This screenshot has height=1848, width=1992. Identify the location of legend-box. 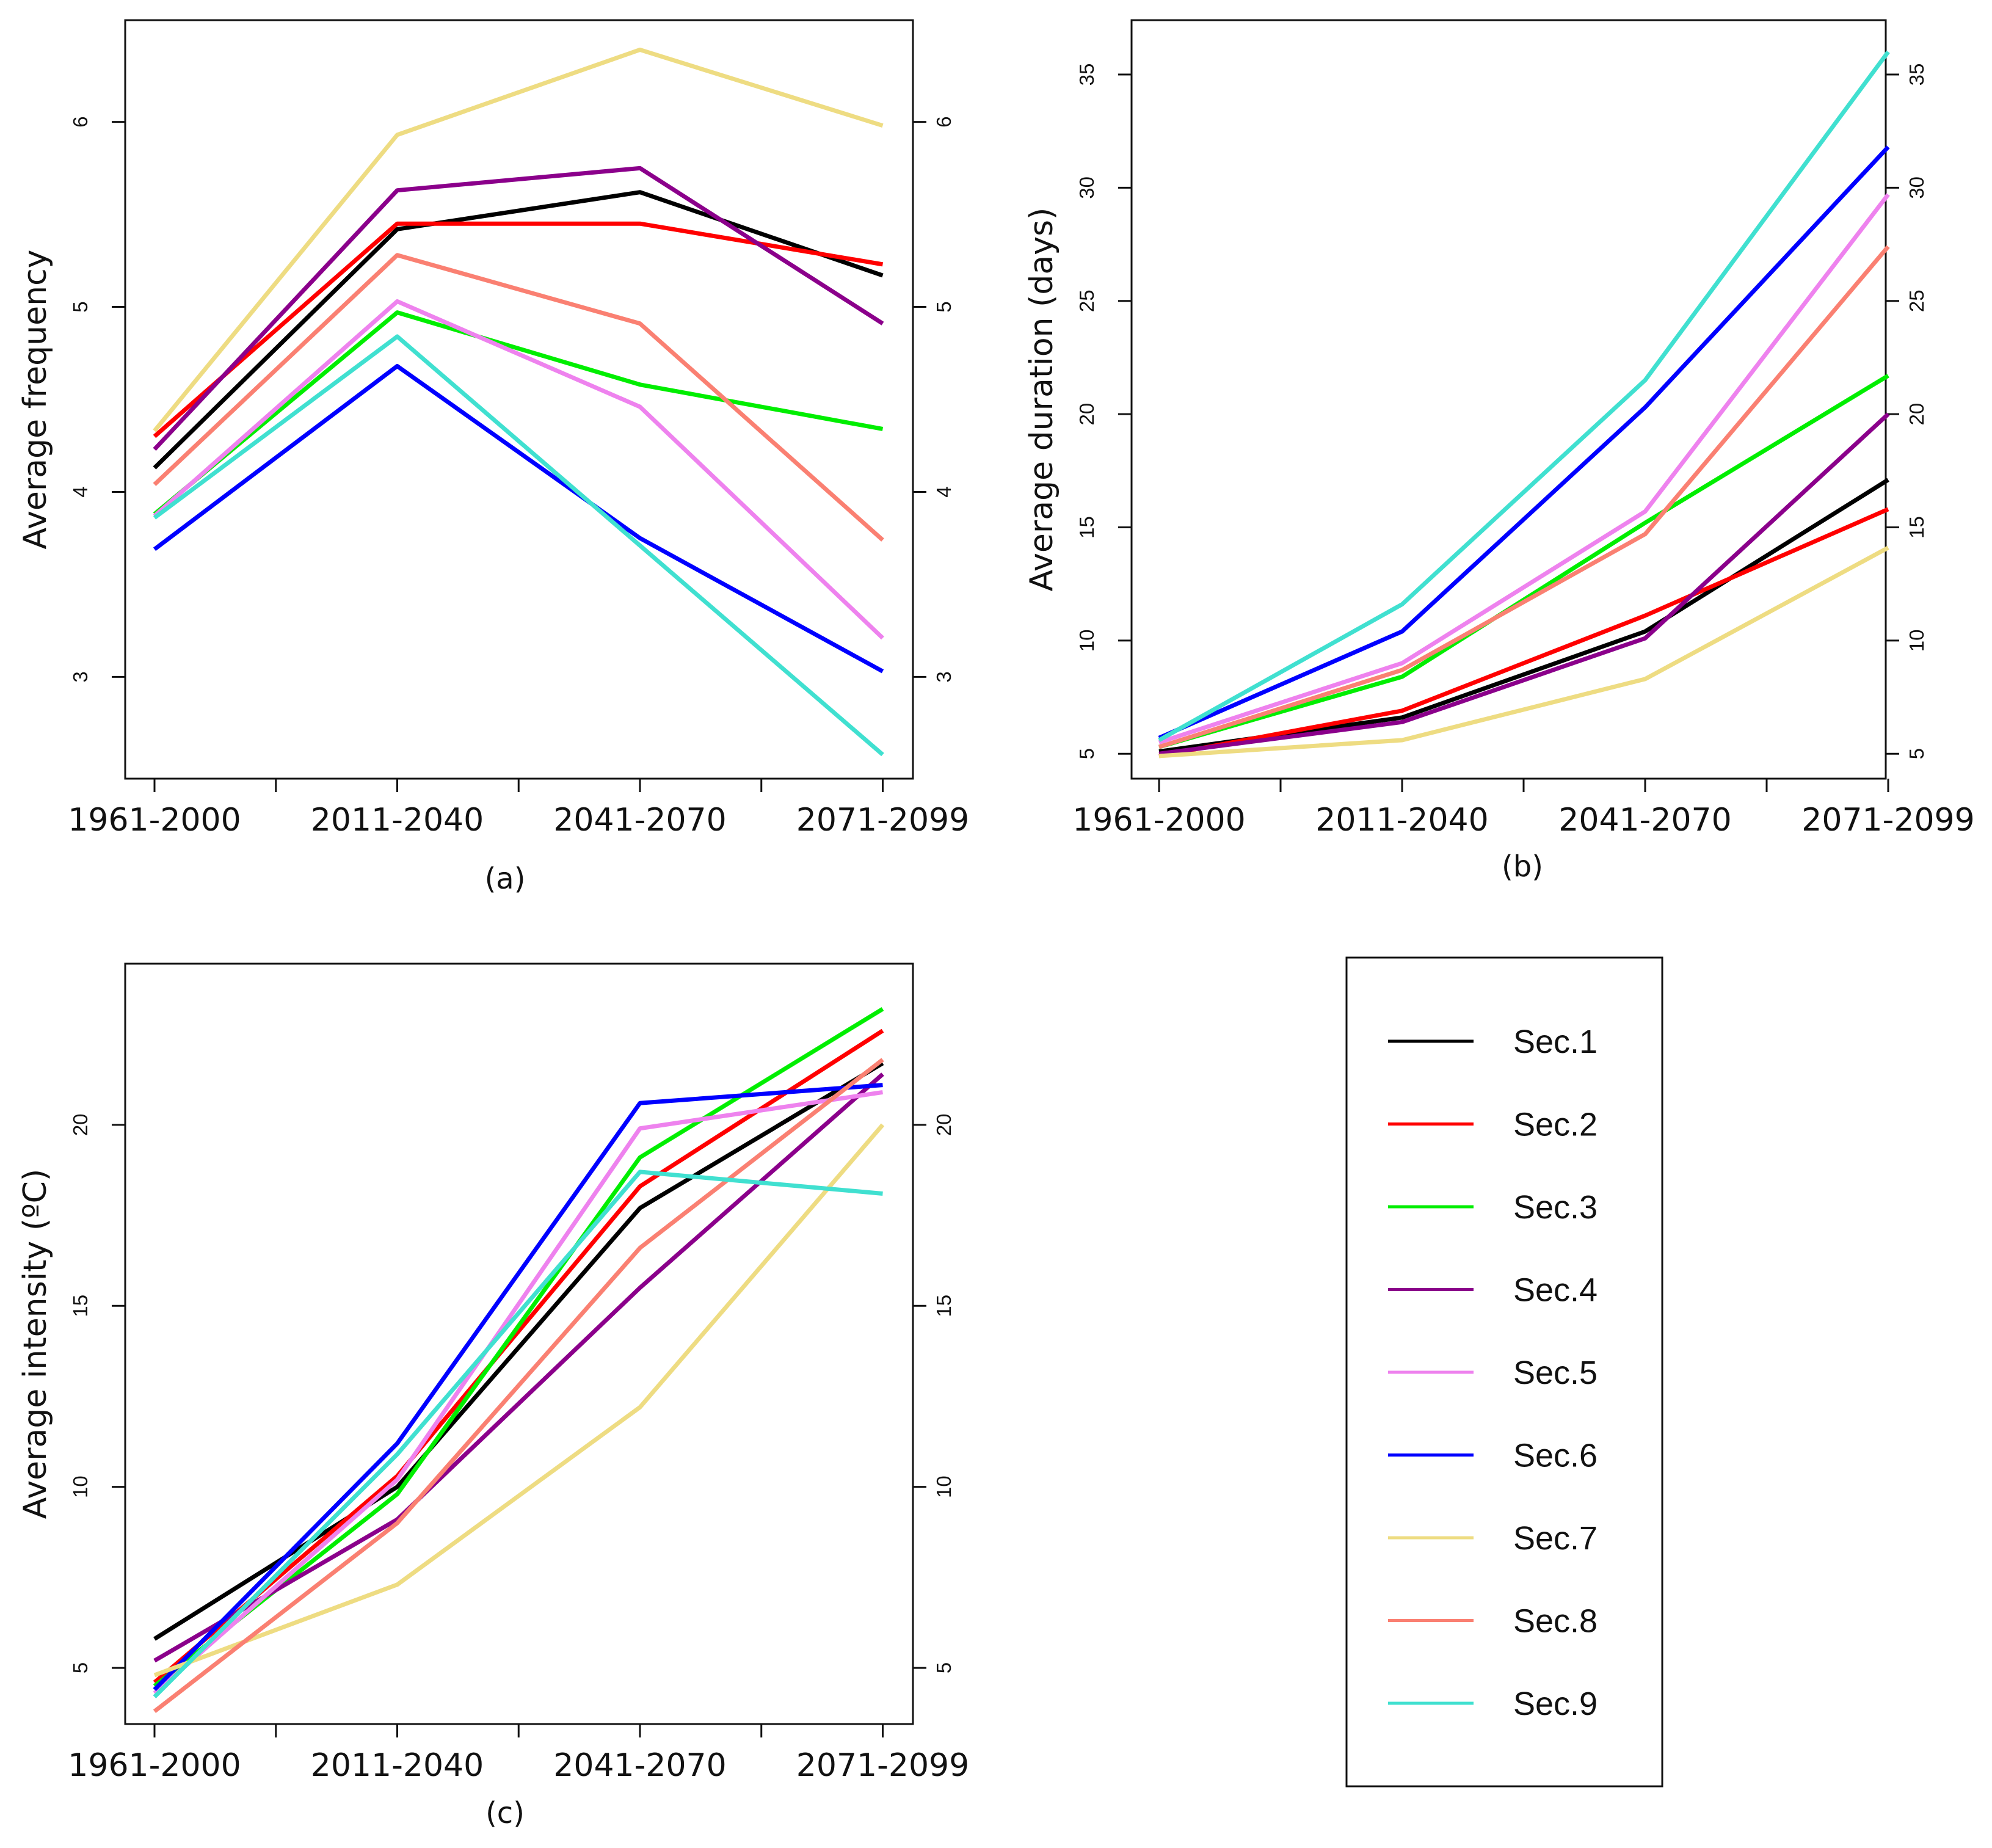
(1504, 1372).